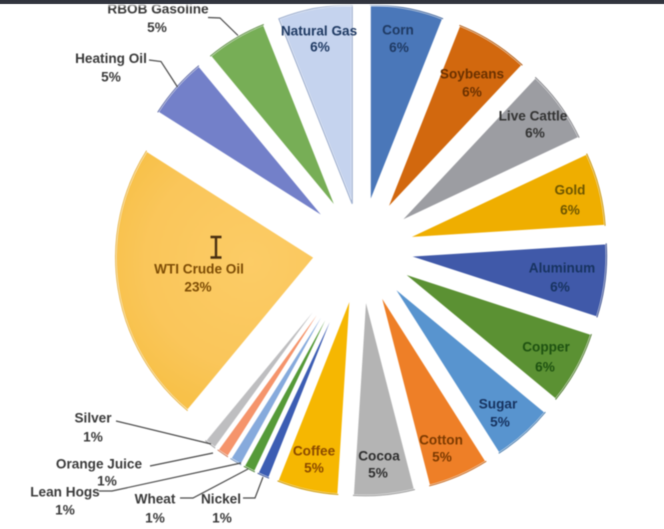 The image size is (664, 529). I want to click on svg-text: Cotton, so click(441, 440).